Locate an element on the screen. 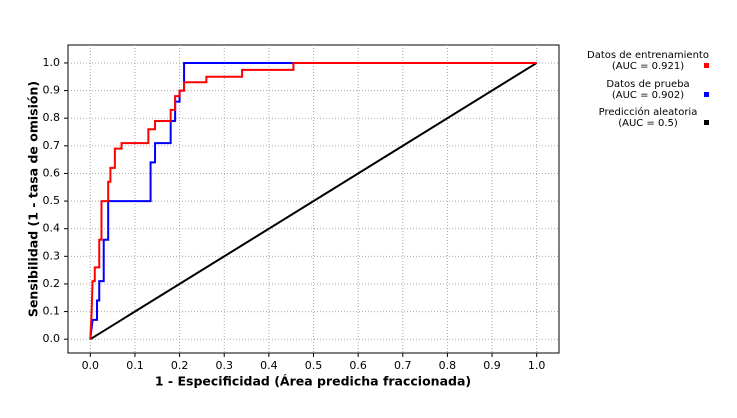 The image size is (737, 418). x-tick-label: 0.9 is located at coordinates (492, 365).